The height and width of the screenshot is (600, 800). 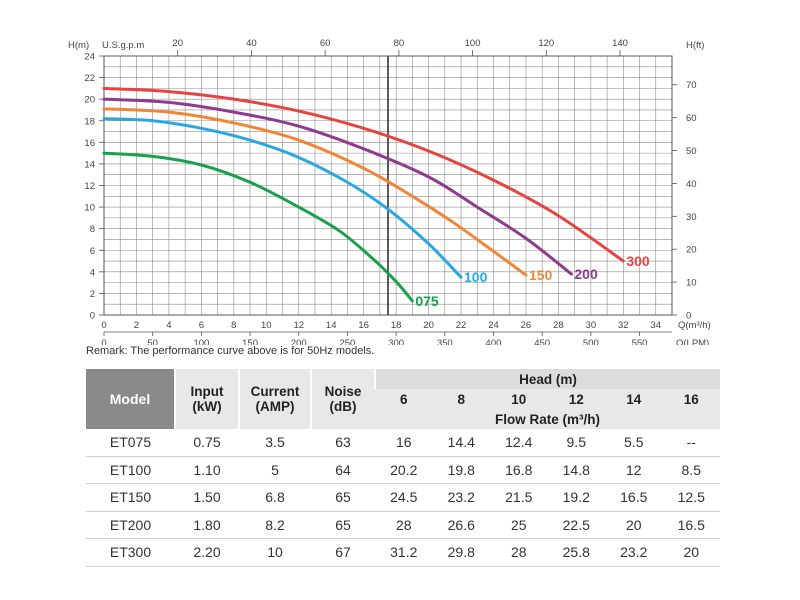 I want to click on lpm-tick-label: 350, so click(x=445, y=341).